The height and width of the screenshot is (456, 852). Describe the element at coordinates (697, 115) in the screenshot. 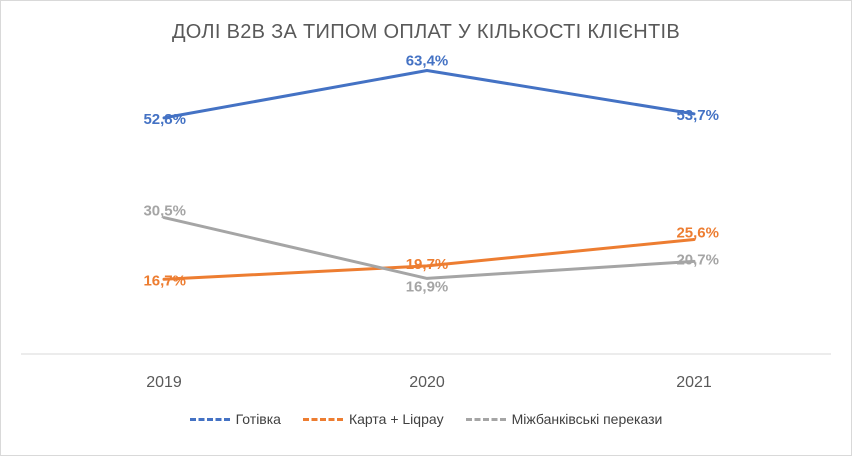

I see `data-label: 53,7%` at that location.